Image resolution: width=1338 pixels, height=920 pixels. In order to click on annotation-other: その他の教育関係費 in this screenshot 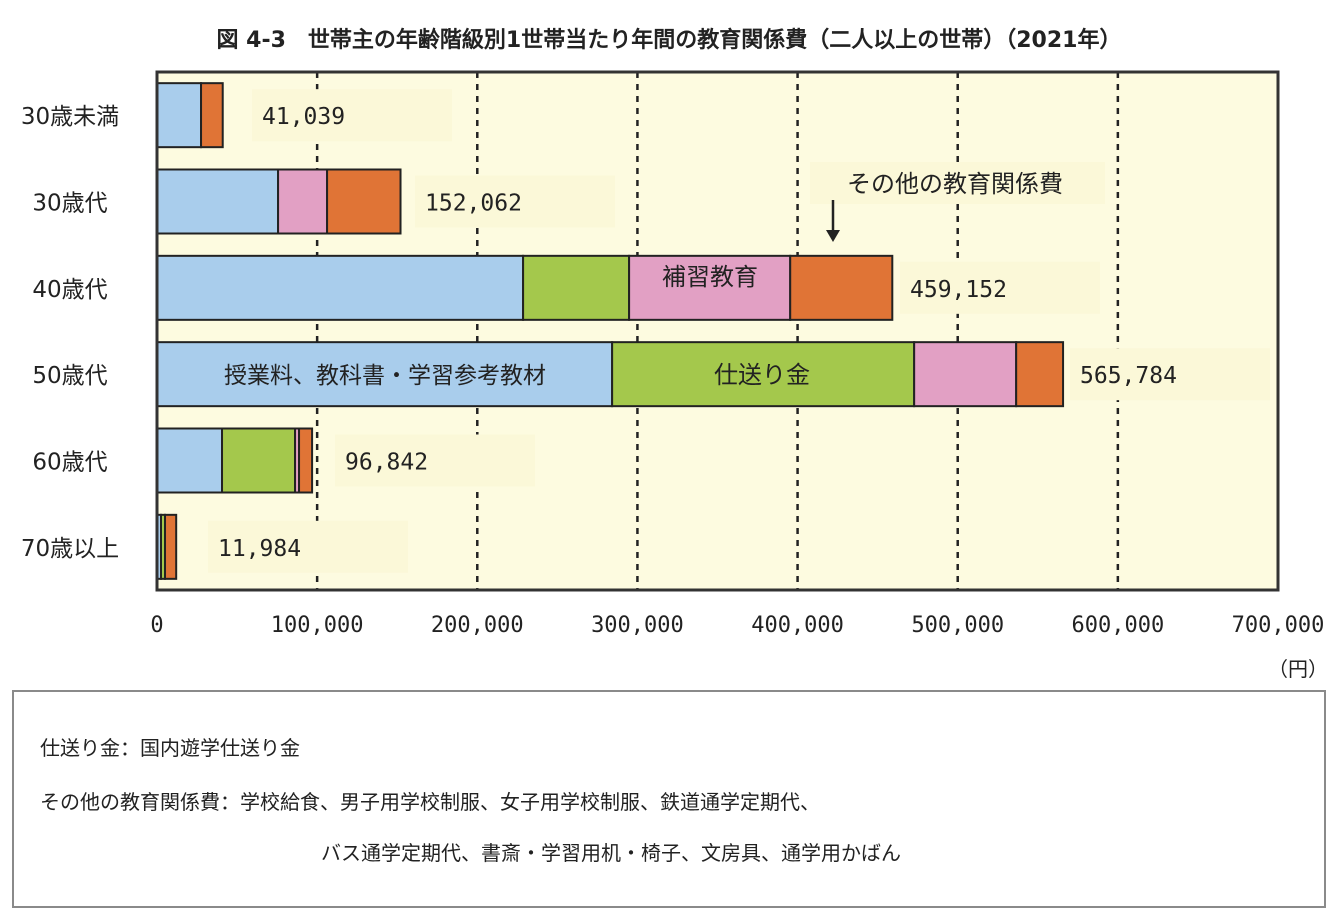, I will do `click(955, 184)`.